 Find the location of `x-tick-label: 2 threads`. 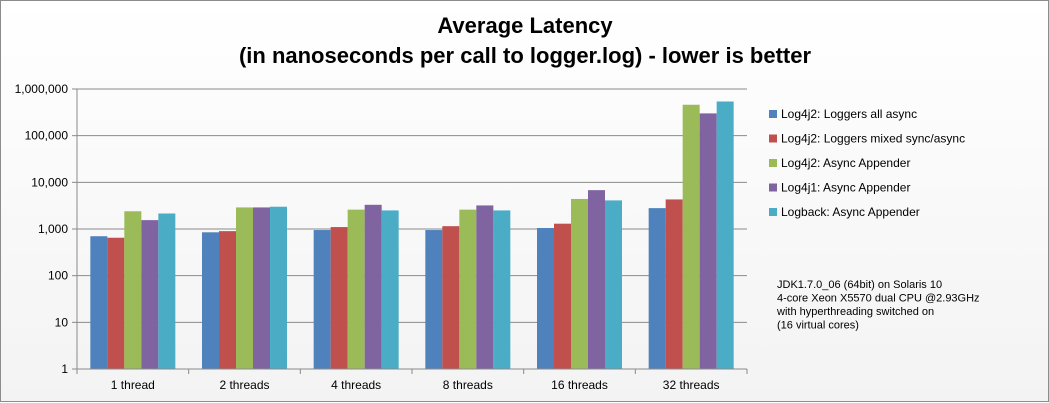

x-tick-label: 2 threads is located at coordinates (244, 385).